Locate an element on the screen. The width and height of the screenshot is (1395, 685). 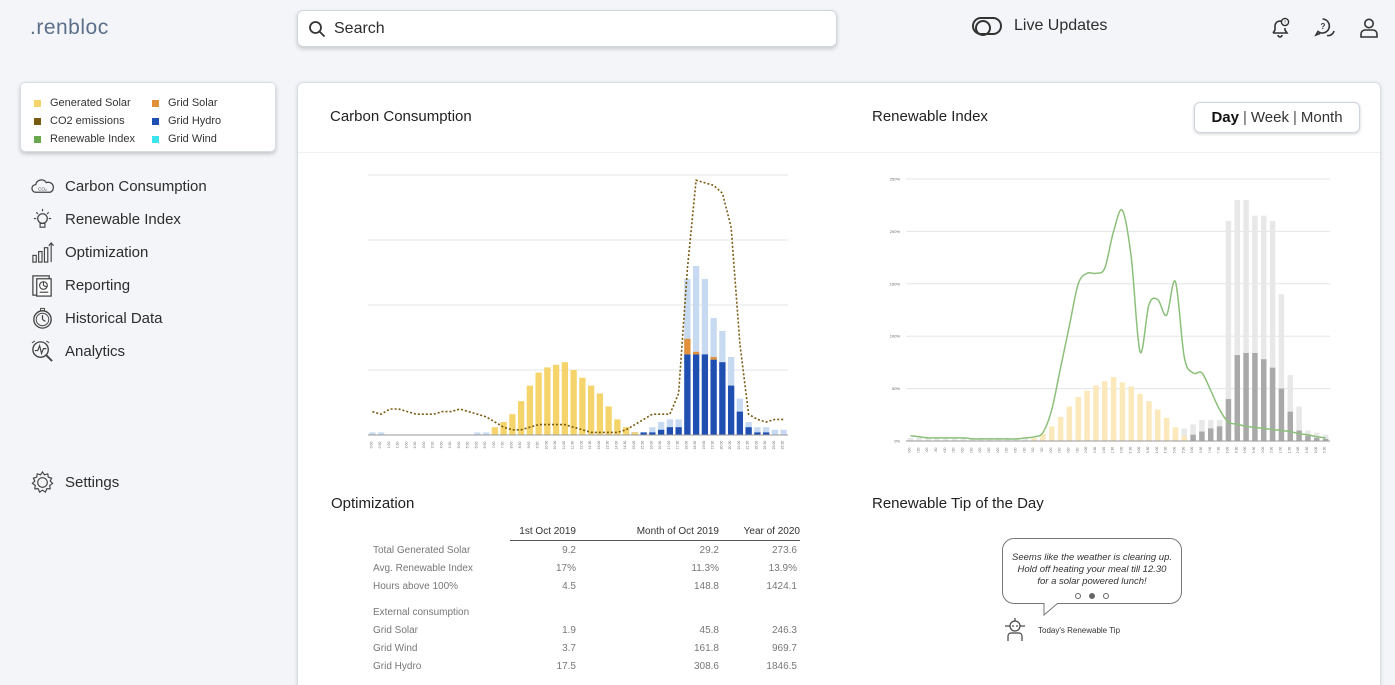
settings-label: Settings is located at coordinates (92, 482).